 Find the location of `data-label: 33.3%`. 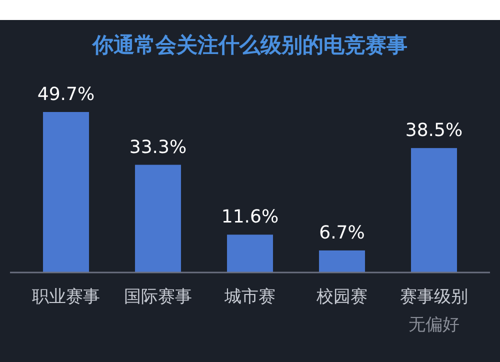

data-label: 33.3% is located at coordinates (158, 147).